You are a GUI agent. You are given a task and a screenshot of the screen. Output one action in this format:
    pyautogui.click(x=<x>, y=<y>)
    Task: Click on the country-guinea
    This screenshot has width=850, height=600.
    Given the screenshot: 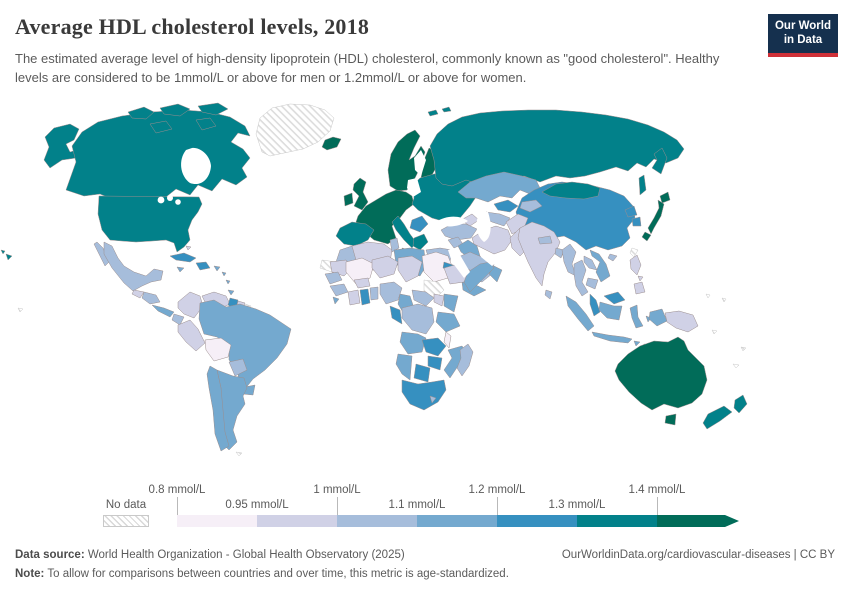 What is the action you would take?
    pyautogui.click(x=339, y=290)
    